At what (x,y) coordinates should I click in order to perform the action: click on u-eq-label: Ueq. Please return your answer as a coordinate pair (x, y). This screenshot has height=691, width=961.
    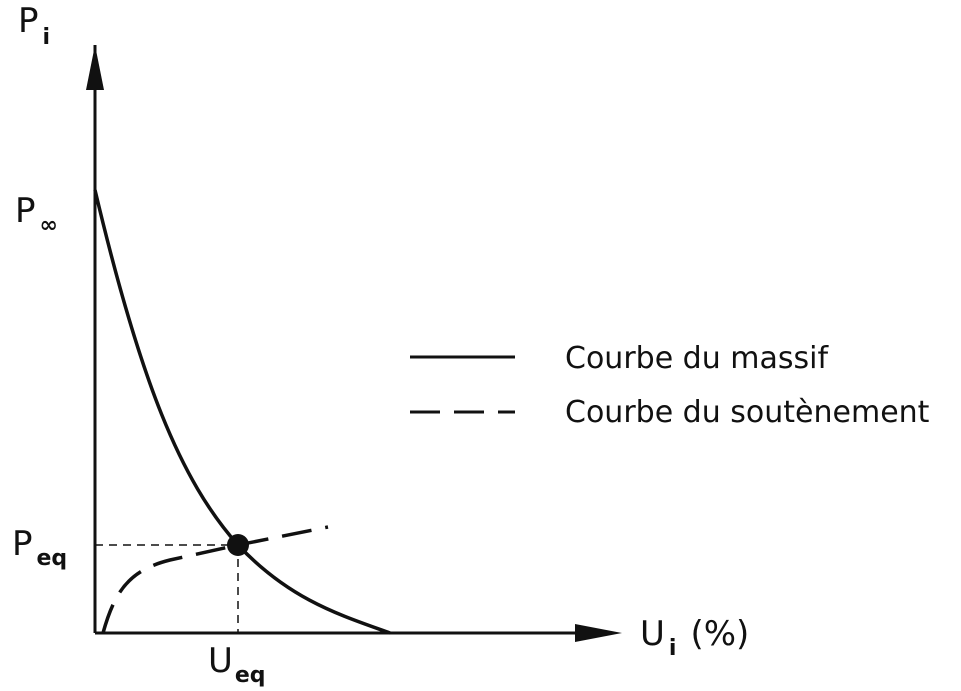
    Looking at the image, I should click on (237, 664).